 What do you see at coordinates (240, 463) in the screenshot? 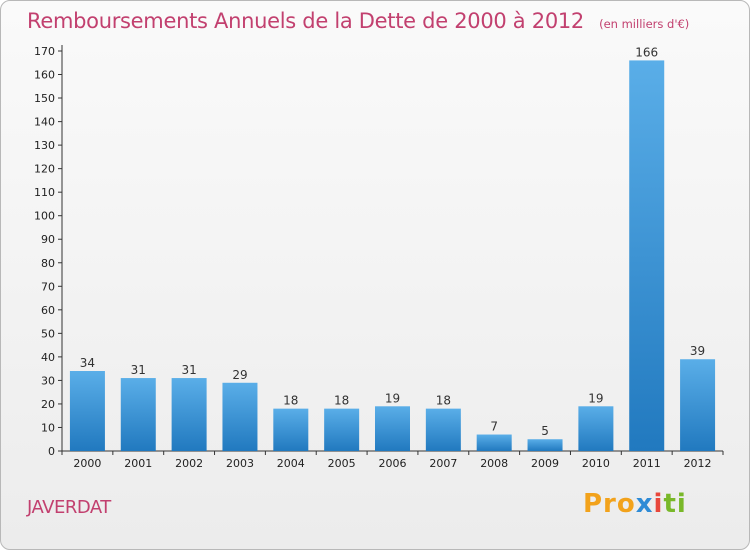
I see `x-tick-label: 2003` at bounding box center [240, 463].